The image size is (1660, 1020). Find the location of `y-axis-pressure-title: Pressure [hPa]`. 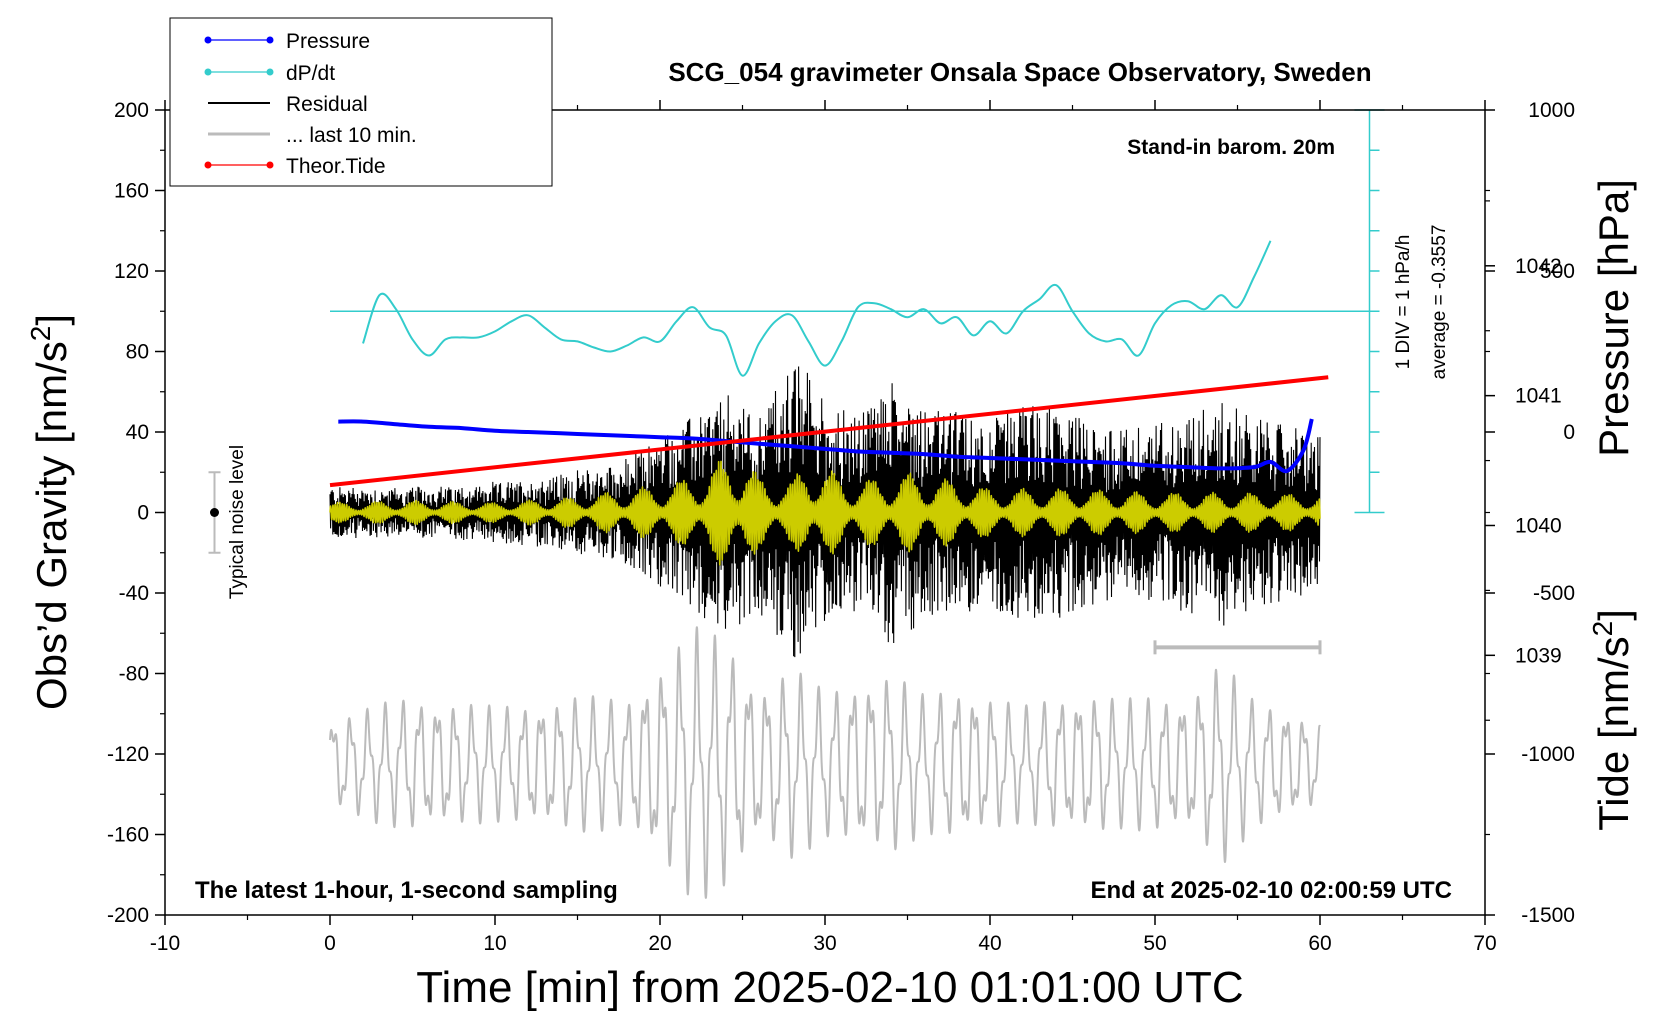

y-axis-pressure-title: Pressure [hPa] is located at coordinates (1613, 318).